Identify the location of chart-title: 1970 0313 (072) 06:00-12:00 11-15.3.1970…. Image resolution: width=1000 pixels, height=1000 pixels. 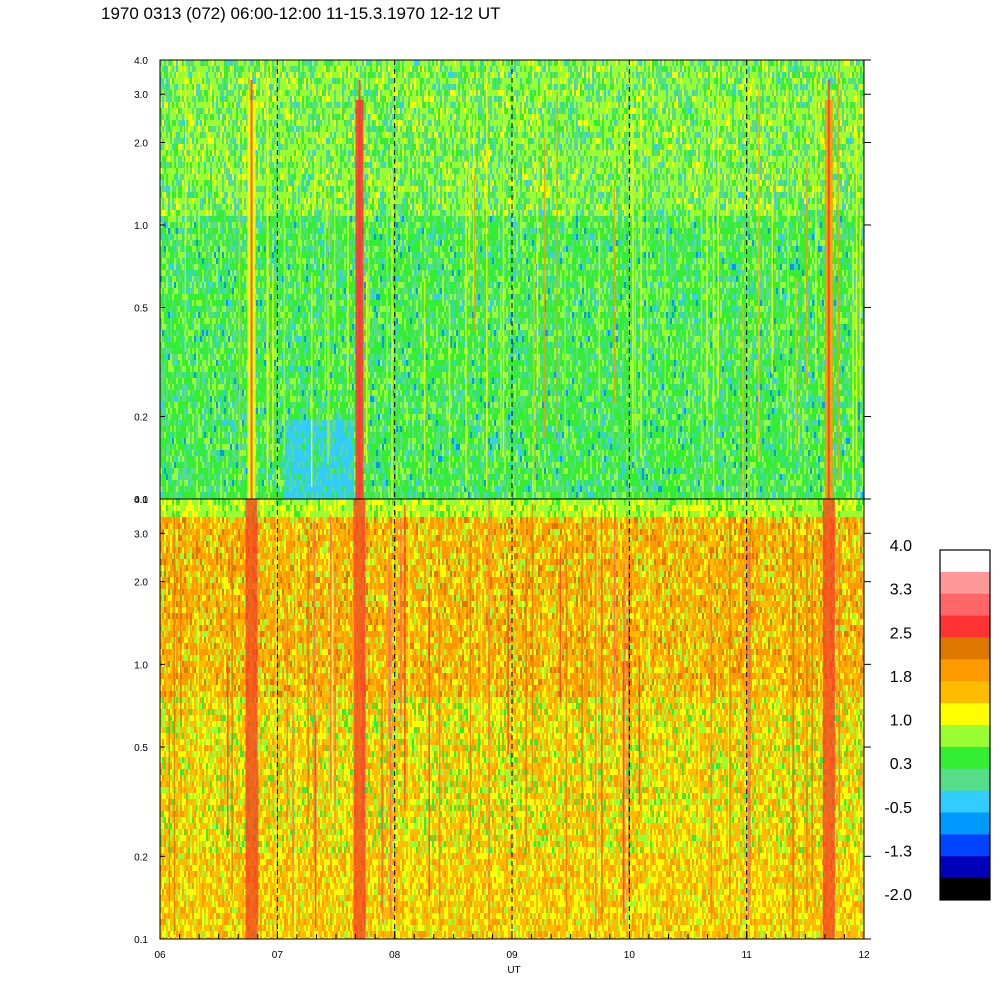
(300, 14).